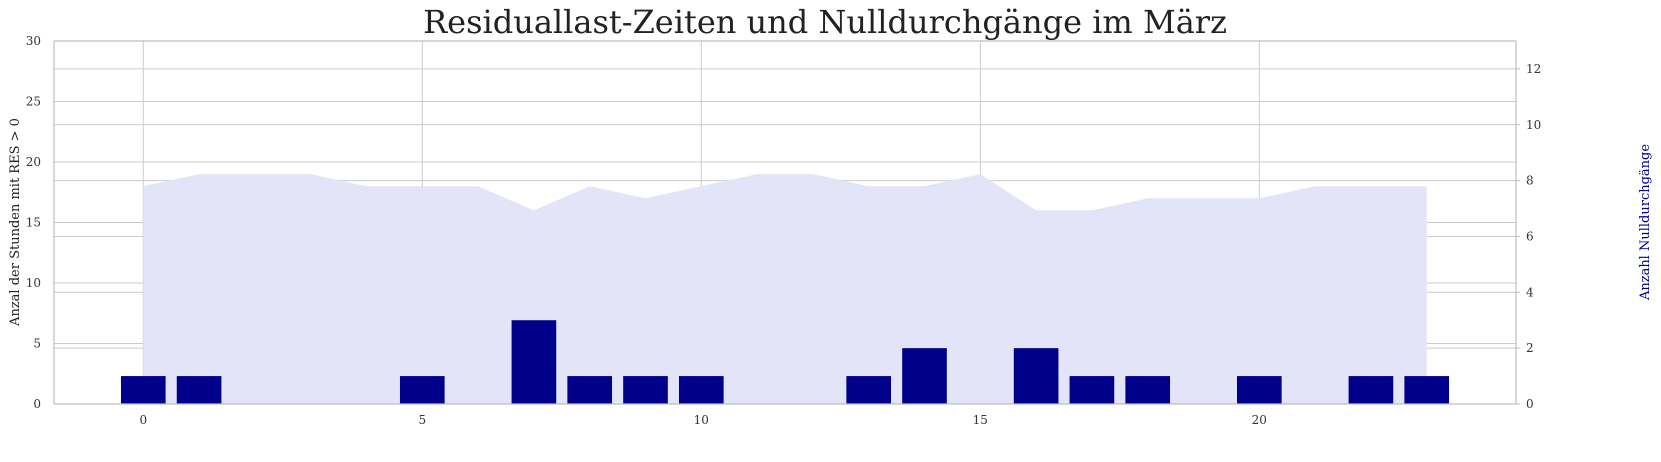 Image resolution: width=1661 pixels, height=462 pixels. Describe the element at coordinates (33, 102) in the screenshot. I see `y-tick-label-left: 25` at that location.